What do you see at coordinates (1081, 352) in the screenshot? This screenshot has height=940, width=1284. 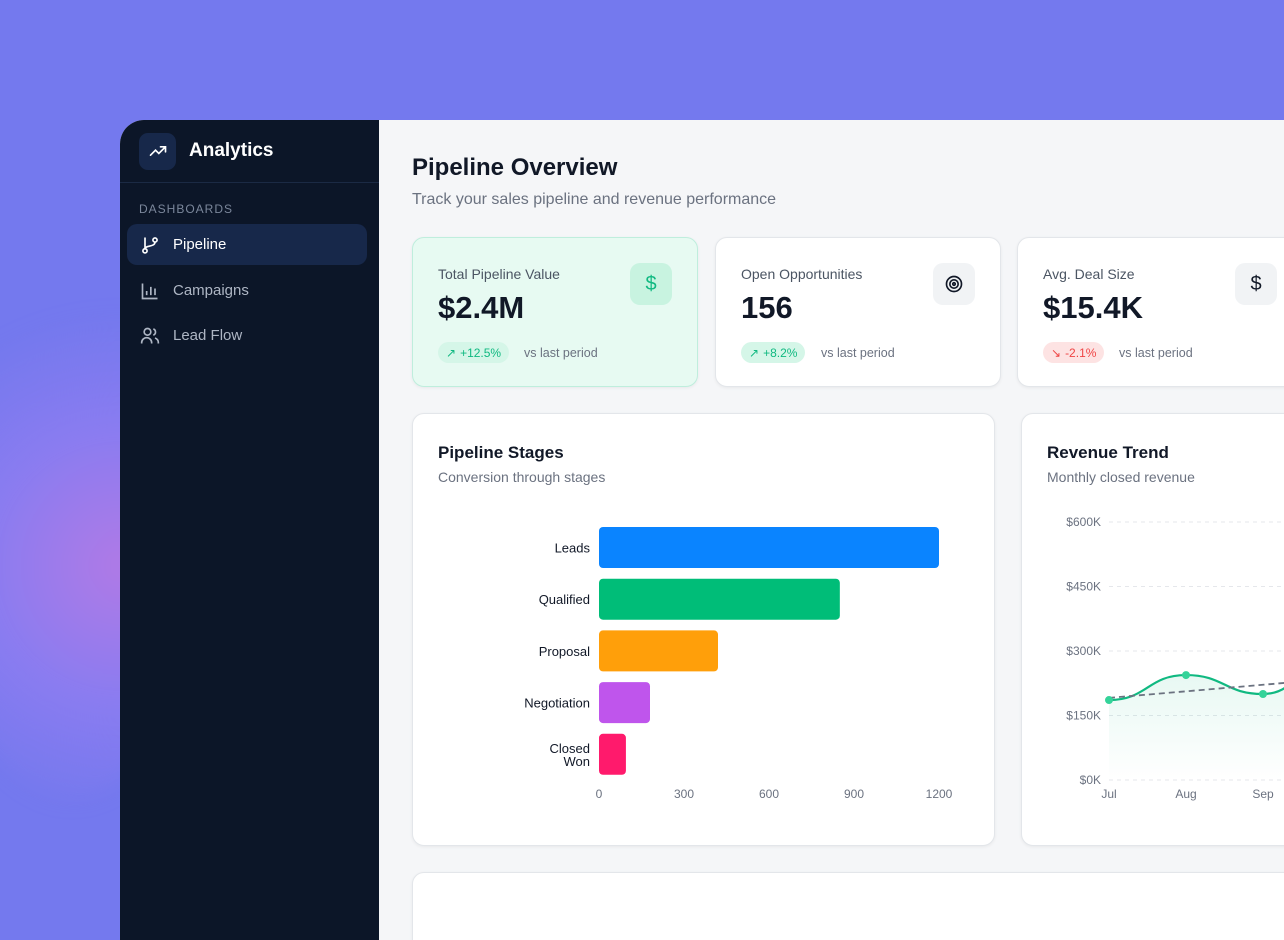 I see `change-value: -2.1%` at bounding box center [1081, 352].